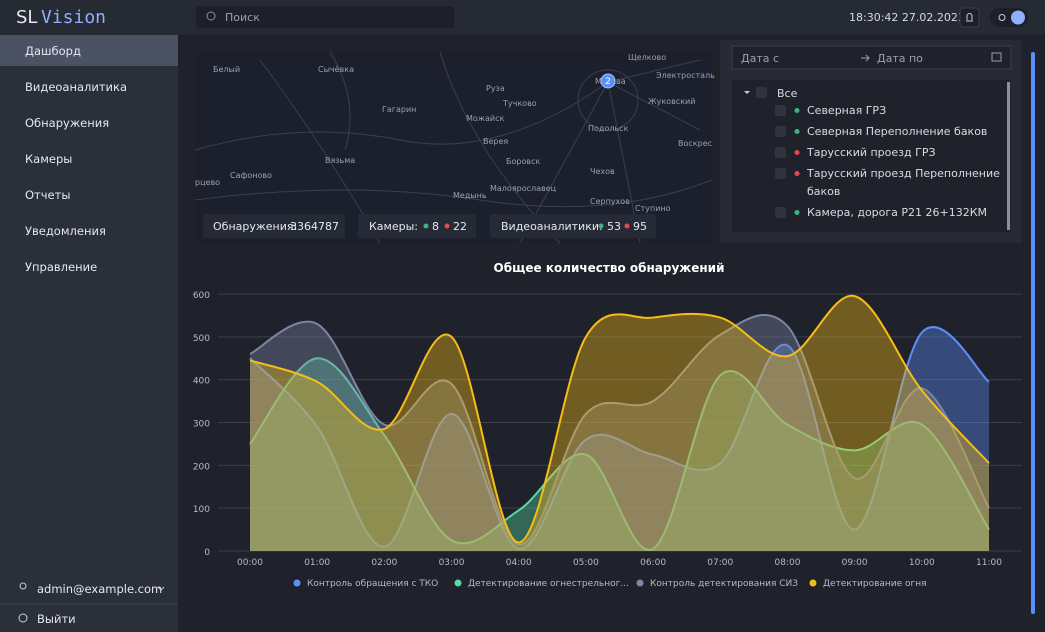 The width and height of the screenshot is (1045, 632). Describe the element at coordinates (647, 57) in the screenshot. I see `map-place: Щелково` at that location.